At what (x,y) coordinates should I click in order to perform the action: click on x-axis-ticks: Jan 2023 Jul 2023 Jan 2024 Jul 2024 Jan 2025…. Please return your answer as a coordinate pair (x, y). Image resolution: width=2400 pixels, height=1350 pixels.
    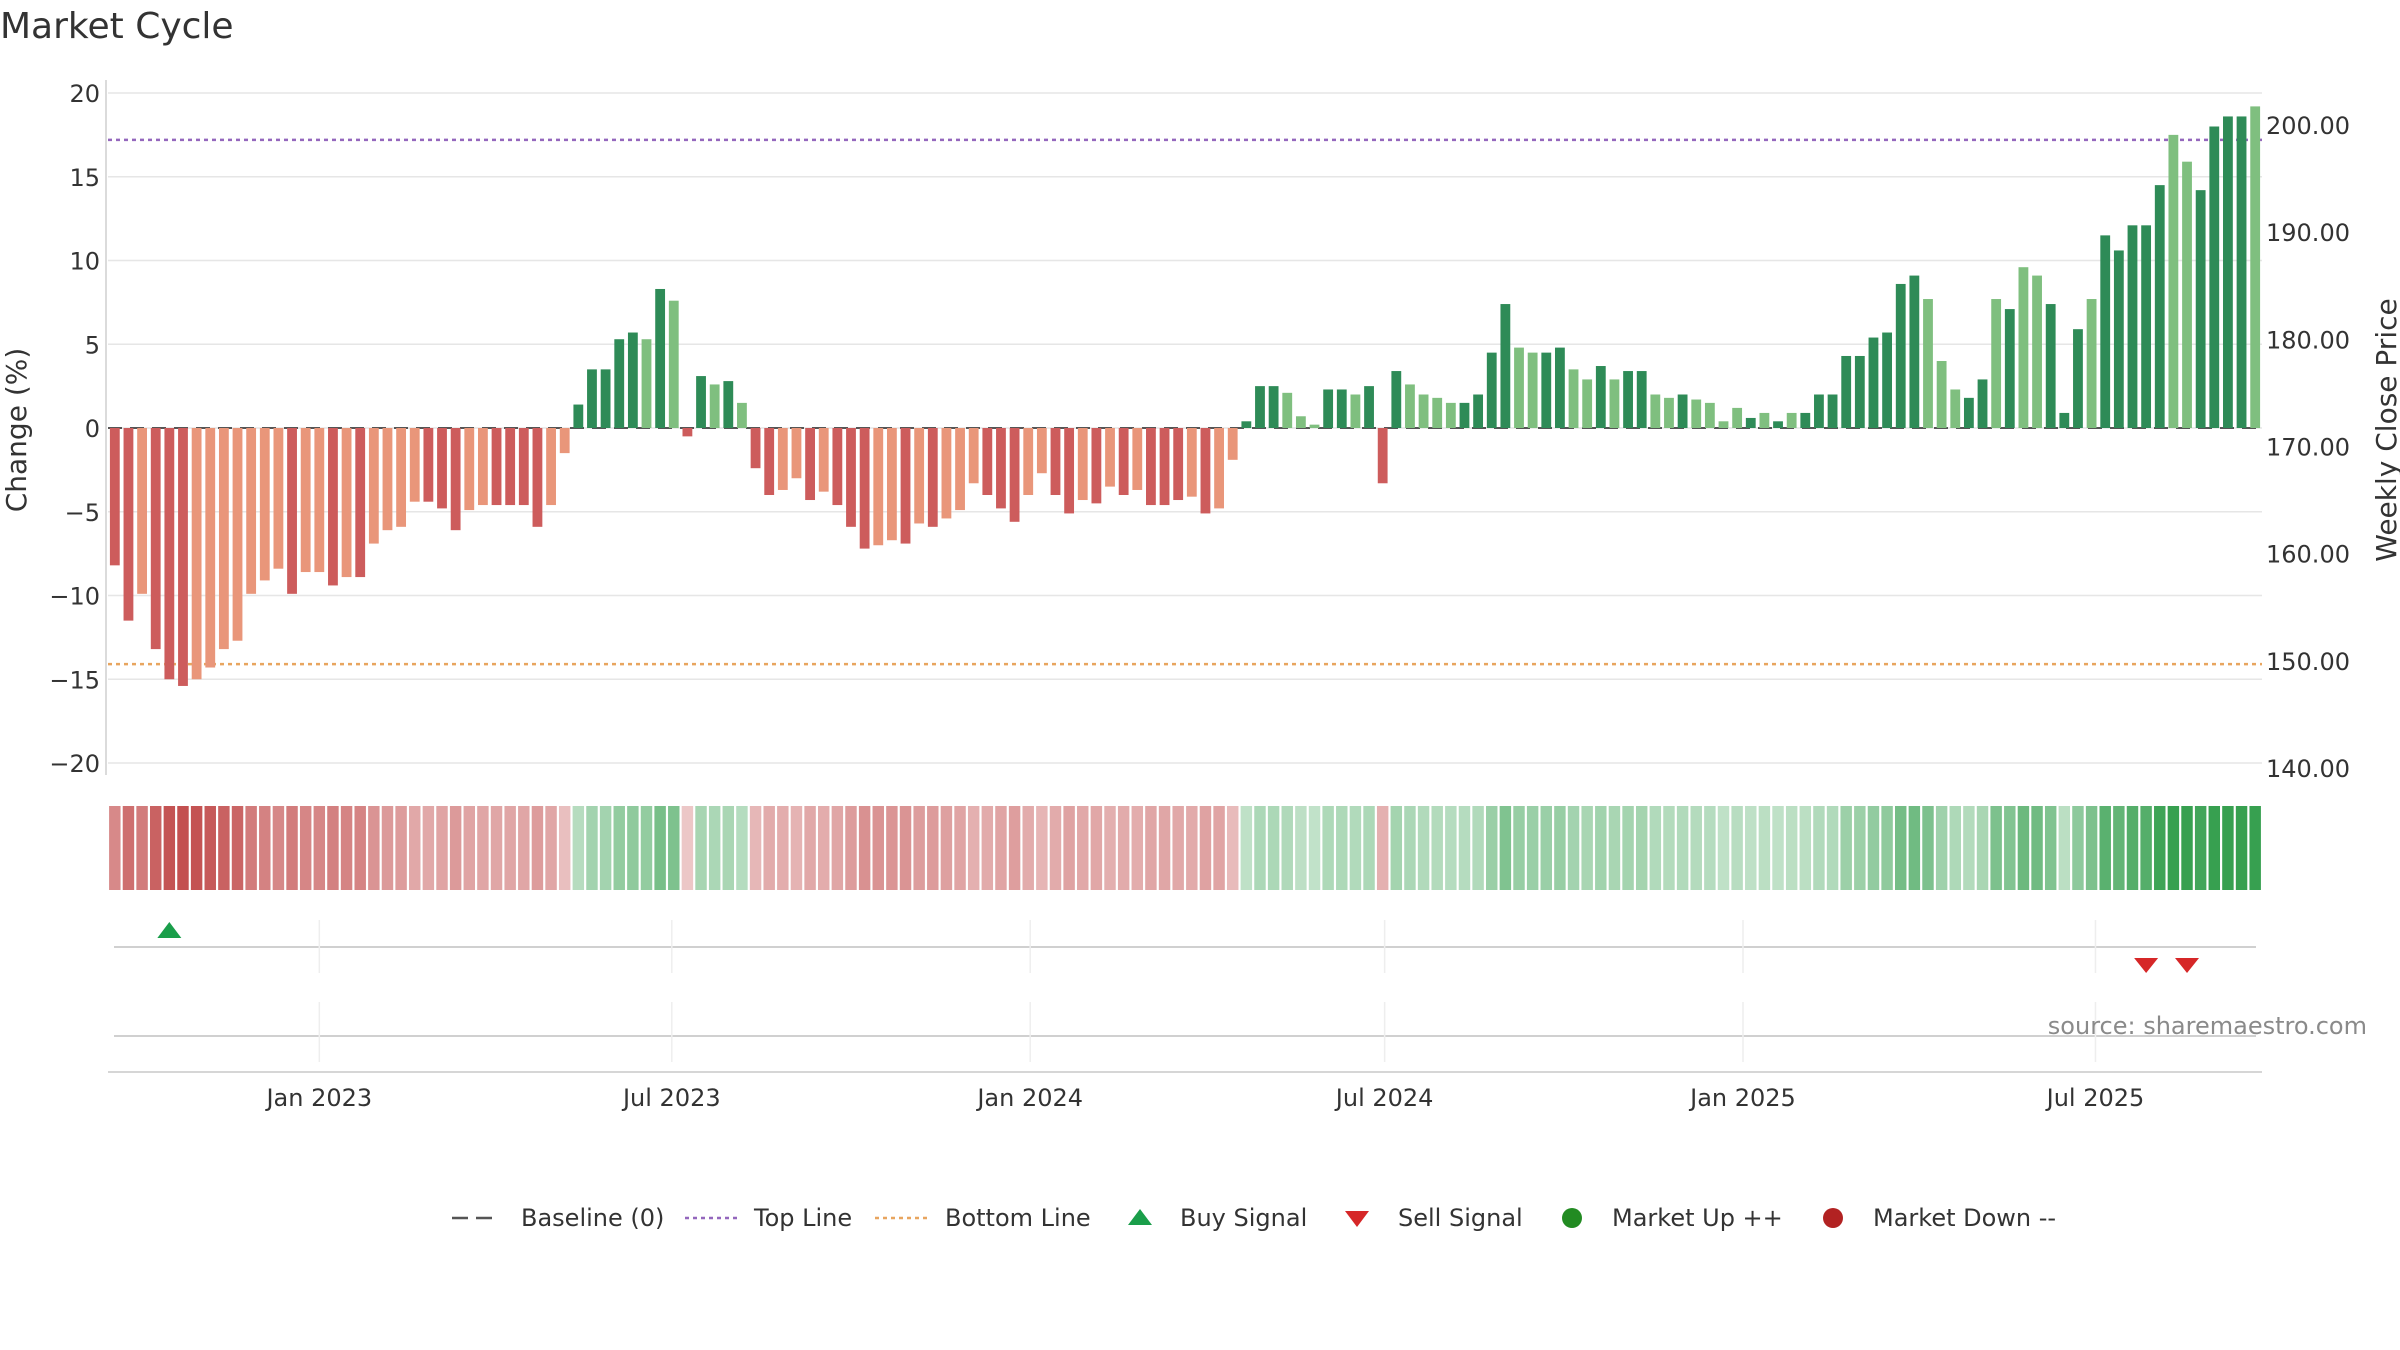
    Looking at the image, I should click on (1204, 1098).